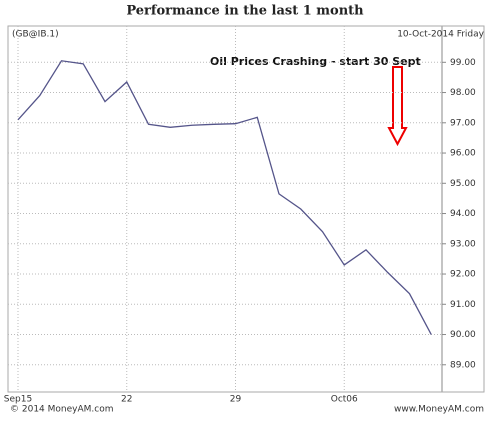 The height and width of the screenshot is (422, 490). I want to click on footer-right: www.MoneyAM.com, so click(439, 410).